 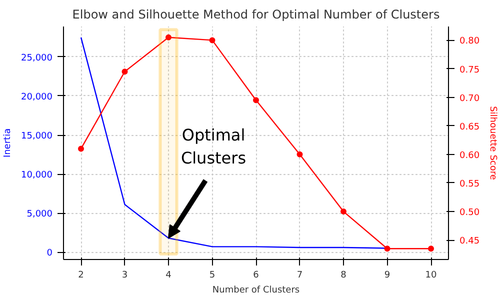 I want to click on y2-tick-label: 0.70, so click(x=470, y=99).